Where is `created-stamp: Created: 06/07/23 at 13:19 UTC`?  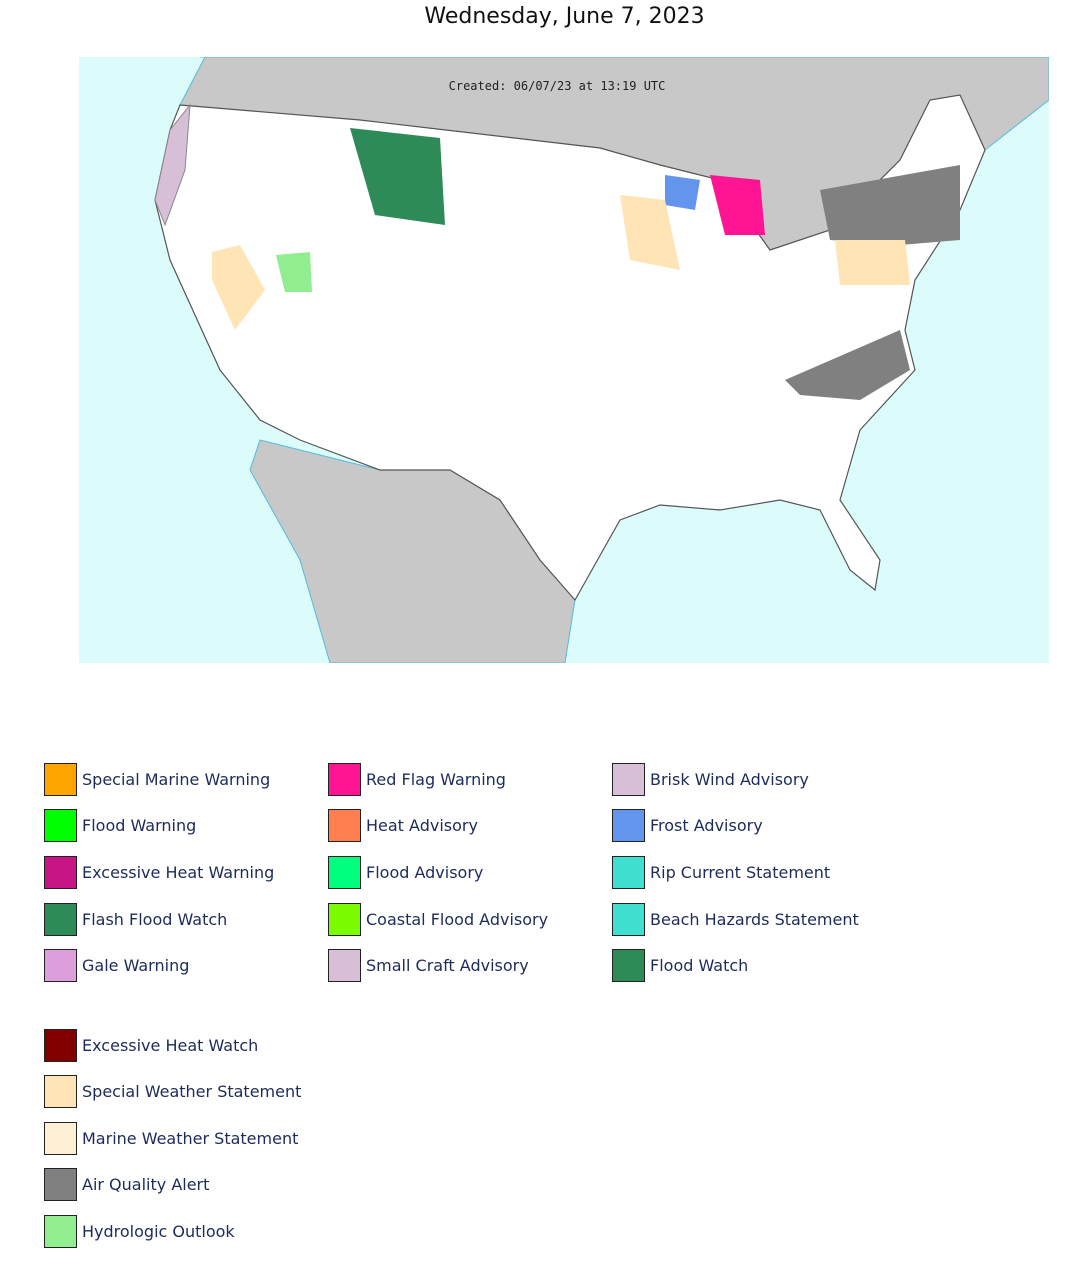 created-stamp: Created: 06/07/23 at 13:19 UTC is located at coordinates (557, 86).